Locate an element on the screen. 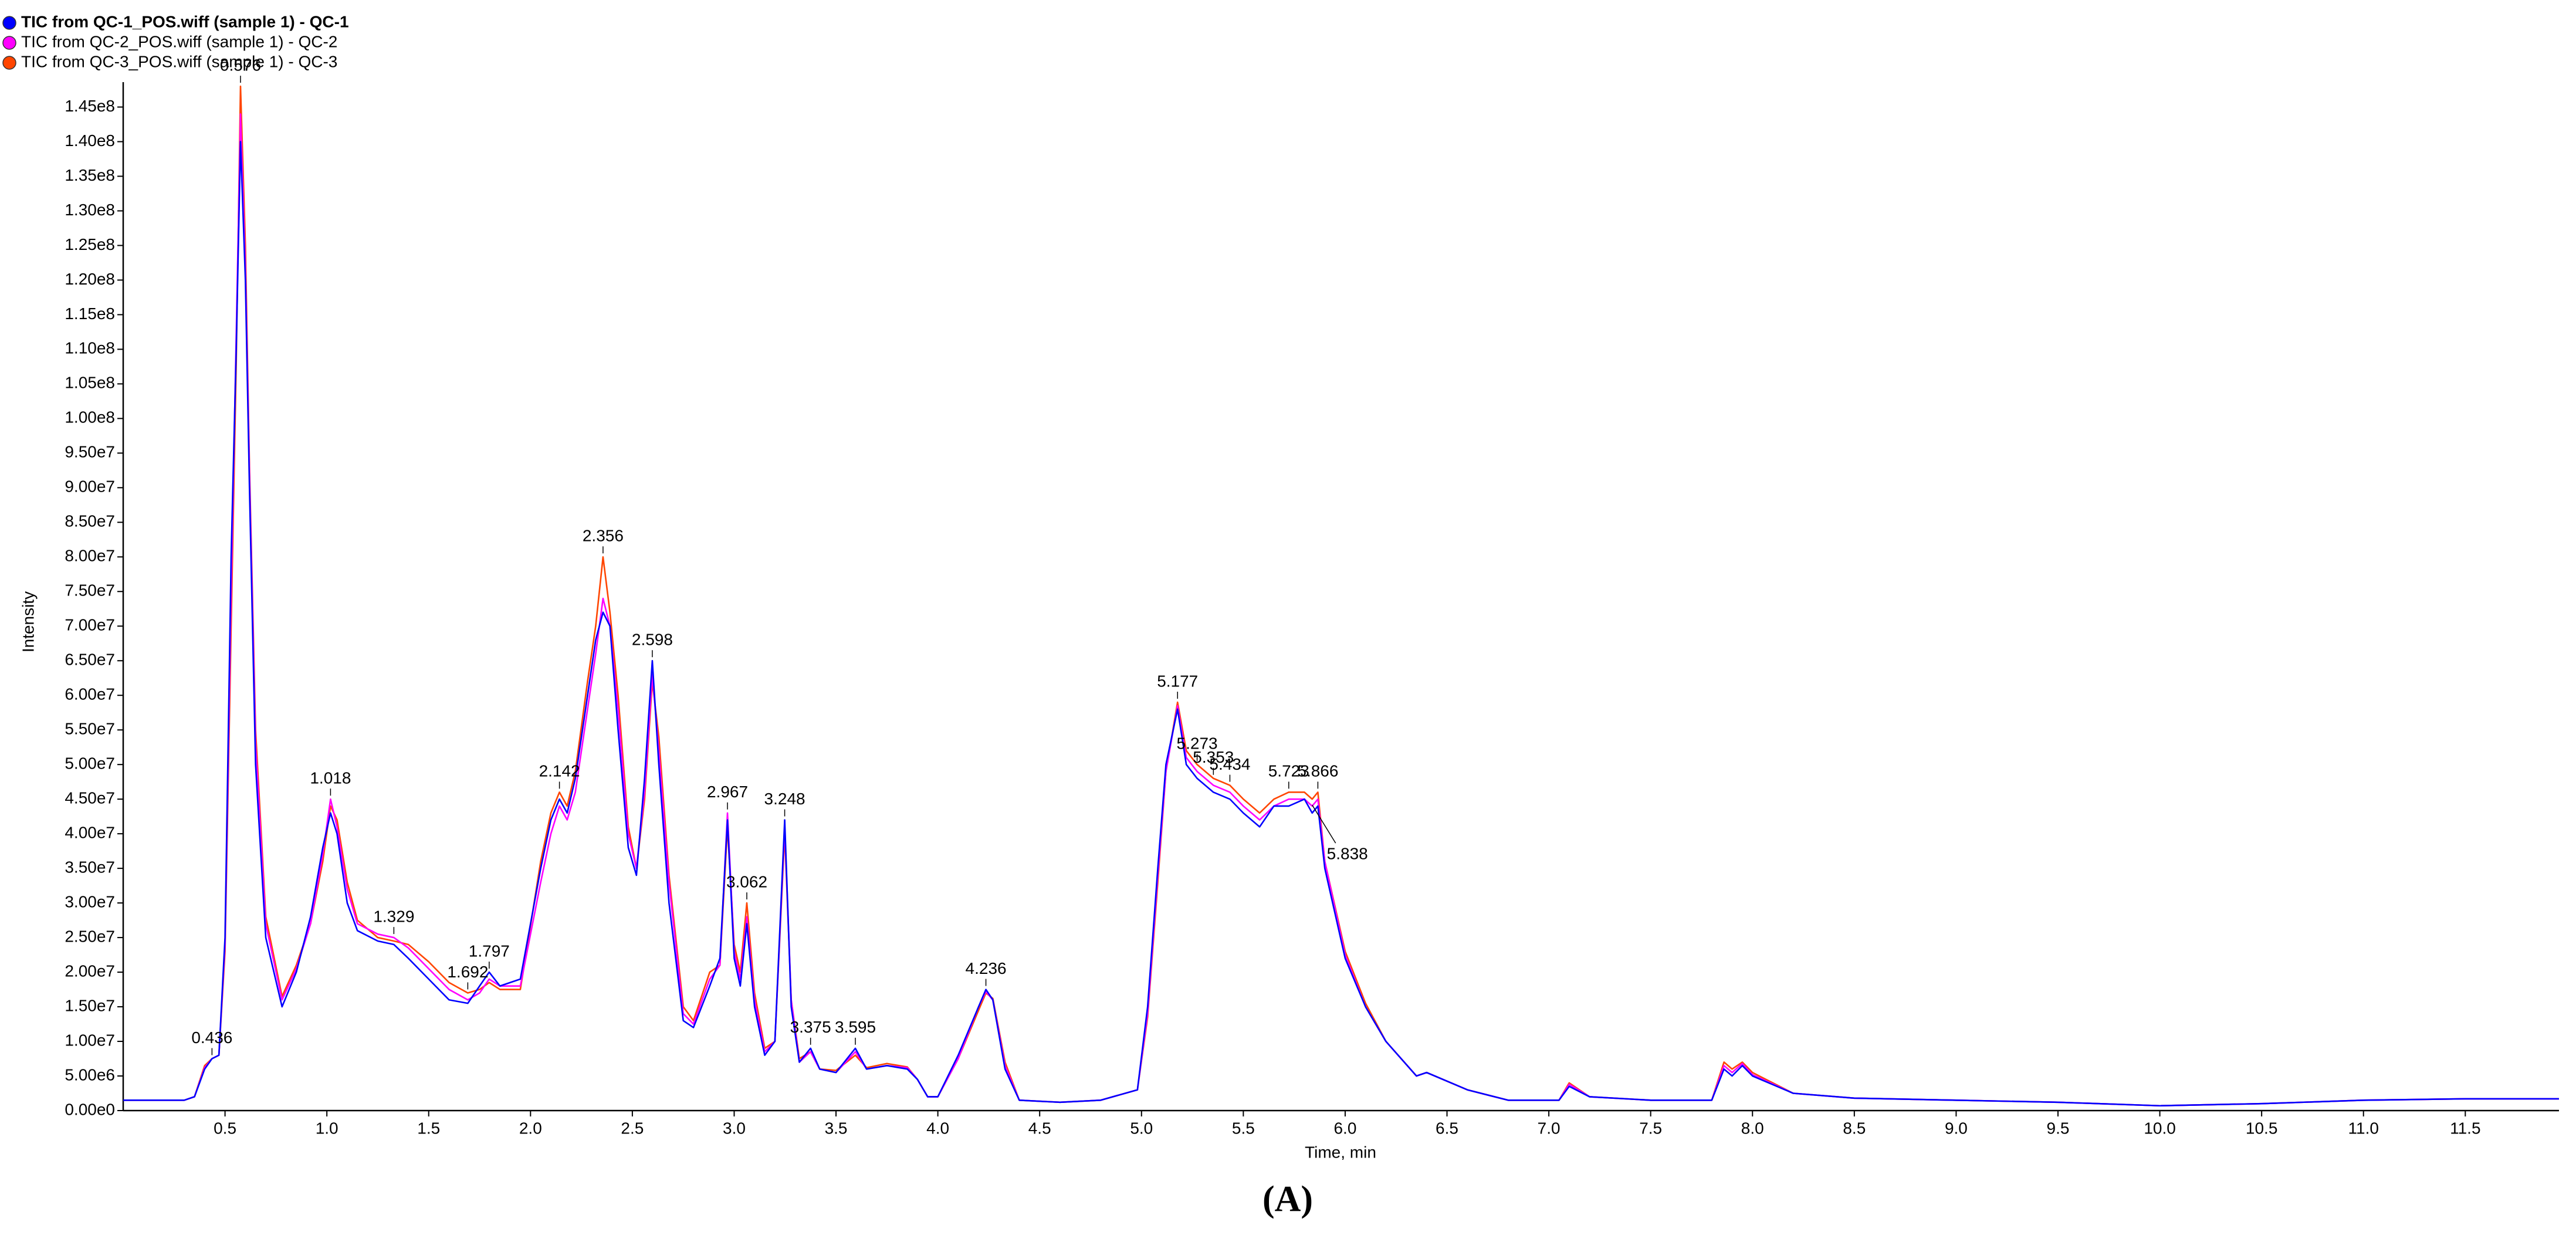  y-tick-label: 1.25e8 is located at coordinates (90, 244).